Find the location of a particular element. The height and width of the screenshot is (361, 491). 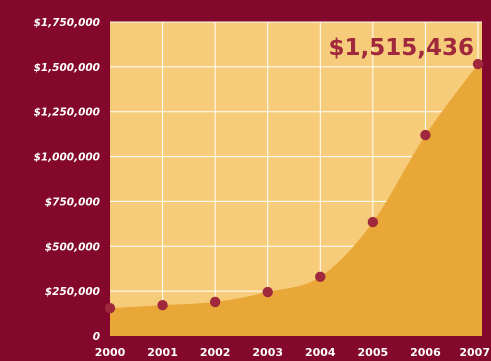

x-tick-label: 2004 is located at coordinates (320, 352).